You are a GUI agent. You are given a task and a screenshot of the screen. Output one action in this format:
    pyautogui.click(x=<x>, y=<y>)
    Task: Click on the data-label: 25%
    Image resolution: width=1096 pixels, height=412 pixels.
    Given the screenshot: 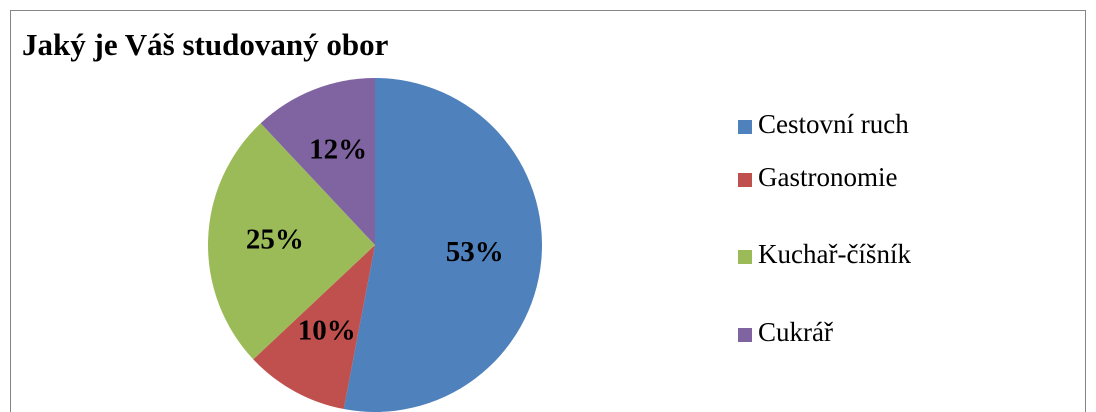 What is the action you would take?
    pyautogui.click(x=275, y=240)
    